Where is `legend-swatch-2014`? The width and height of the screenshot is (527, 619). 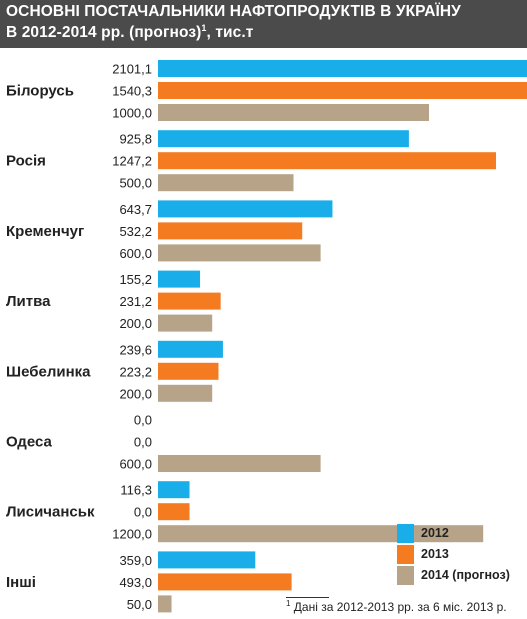
legend-swatch-2014 is located at coordinates (405, 575).